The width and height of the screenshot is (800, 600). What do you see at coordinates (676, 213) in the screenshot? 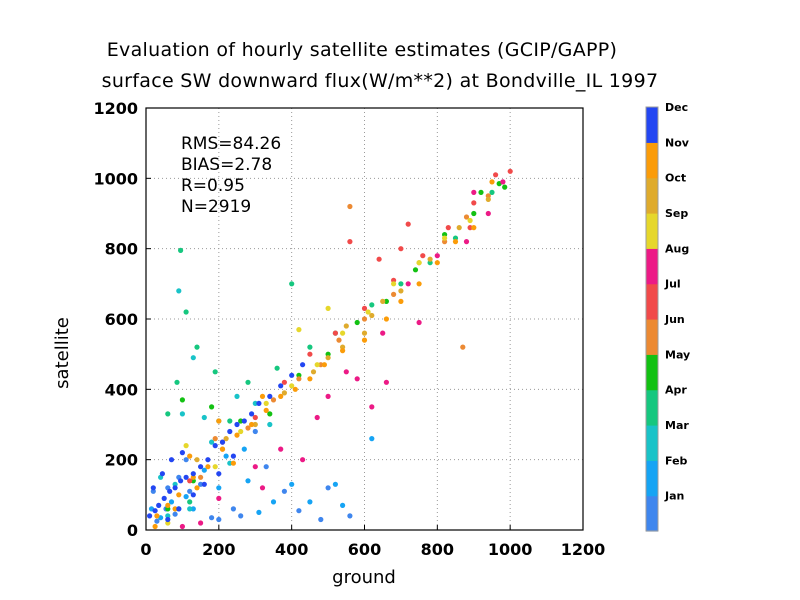
I see `colorbar-label-sep: Sep` at bounding box center [676, 213].